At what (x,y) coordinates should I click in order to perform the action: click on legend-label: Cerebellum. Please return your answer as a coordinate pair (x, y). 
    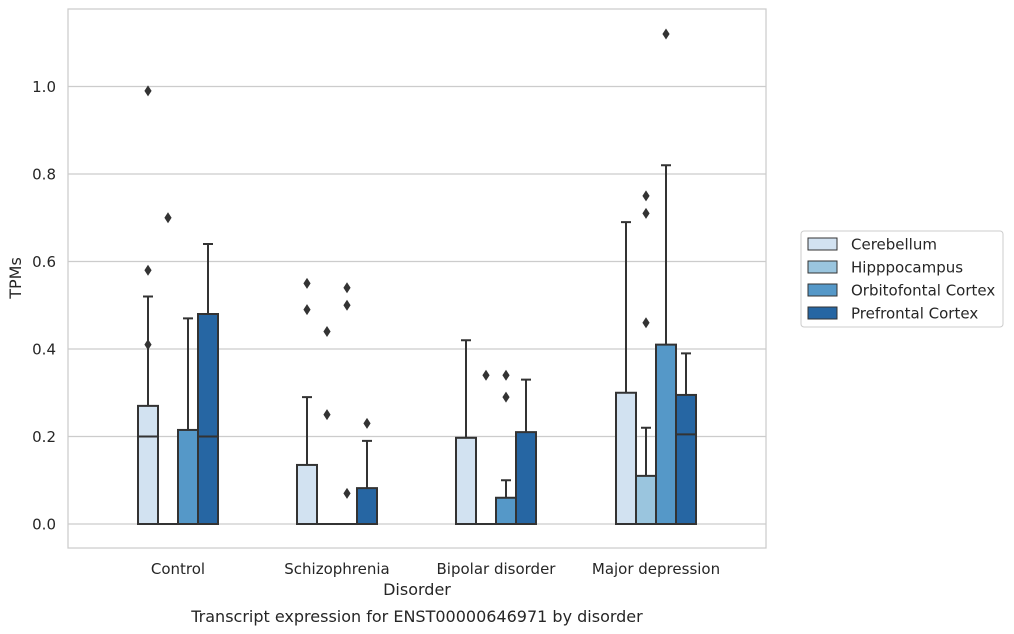
    Looking at the image, I should click on (894, 245).